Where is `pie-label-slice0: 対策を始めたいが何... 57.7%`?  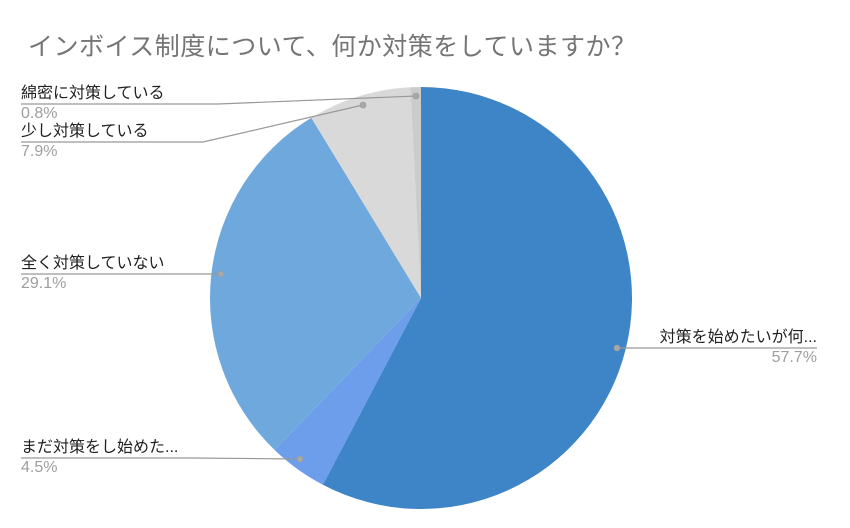
pie-label-slice0: 対策を始めたいが何... 57.7% is located at coordinates (738, 348).